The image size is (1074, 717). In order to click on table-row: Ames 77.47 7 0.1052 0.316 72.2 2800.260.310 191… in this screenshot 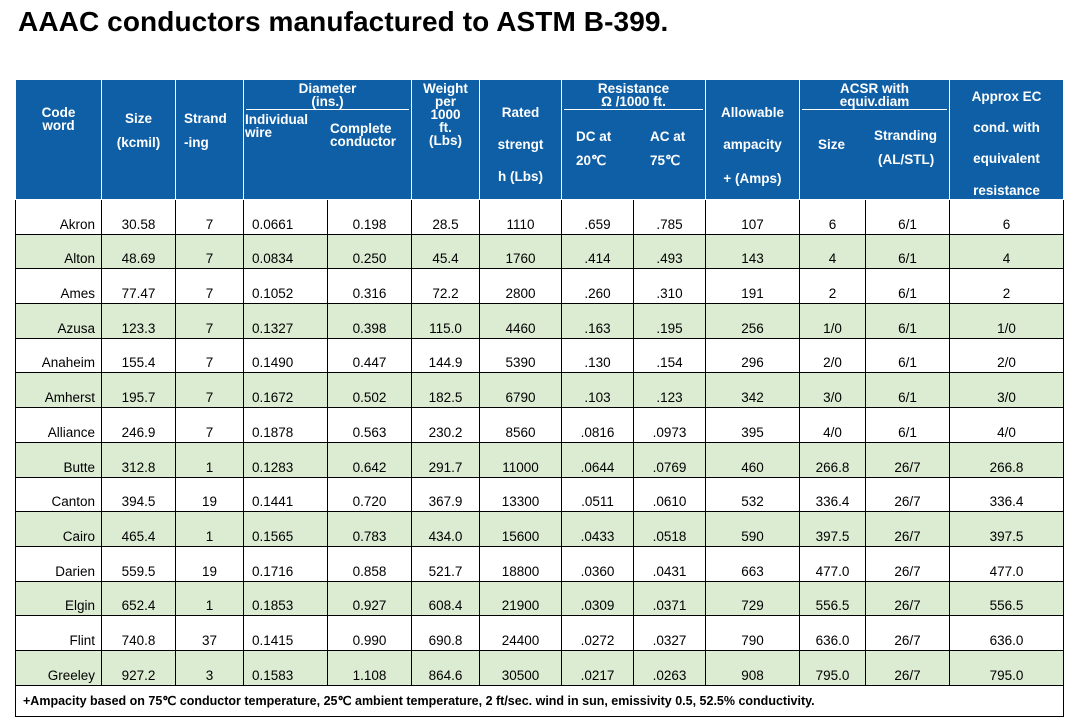, I will do `click(539, 286)`.